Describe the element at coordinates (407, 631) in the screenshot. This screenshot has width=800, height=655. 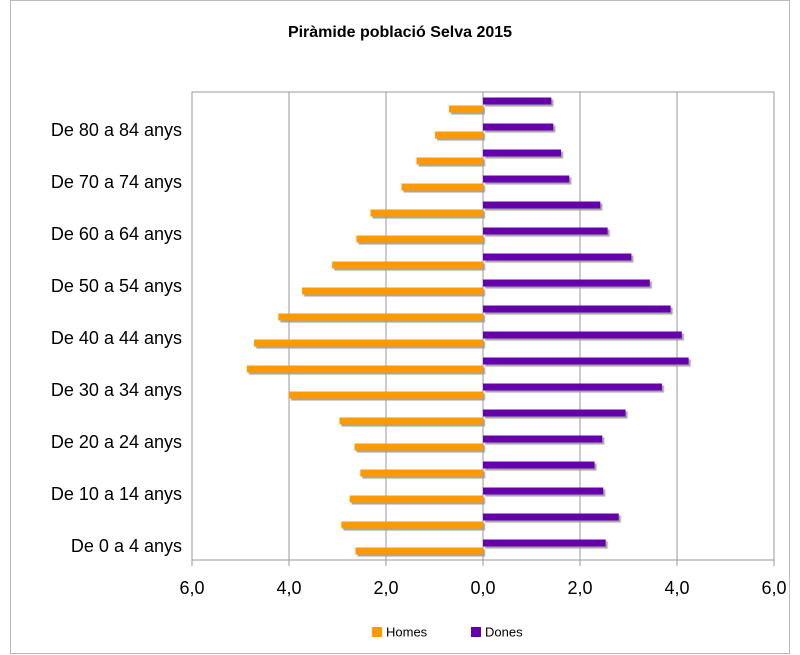
I see `legend-label: Homes` at that location.